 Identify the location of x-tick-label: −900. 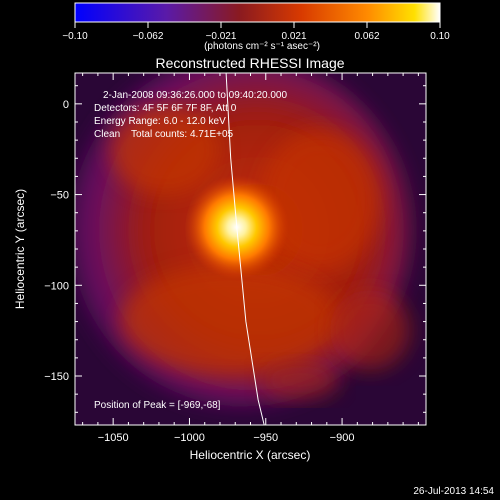
(342, 438).